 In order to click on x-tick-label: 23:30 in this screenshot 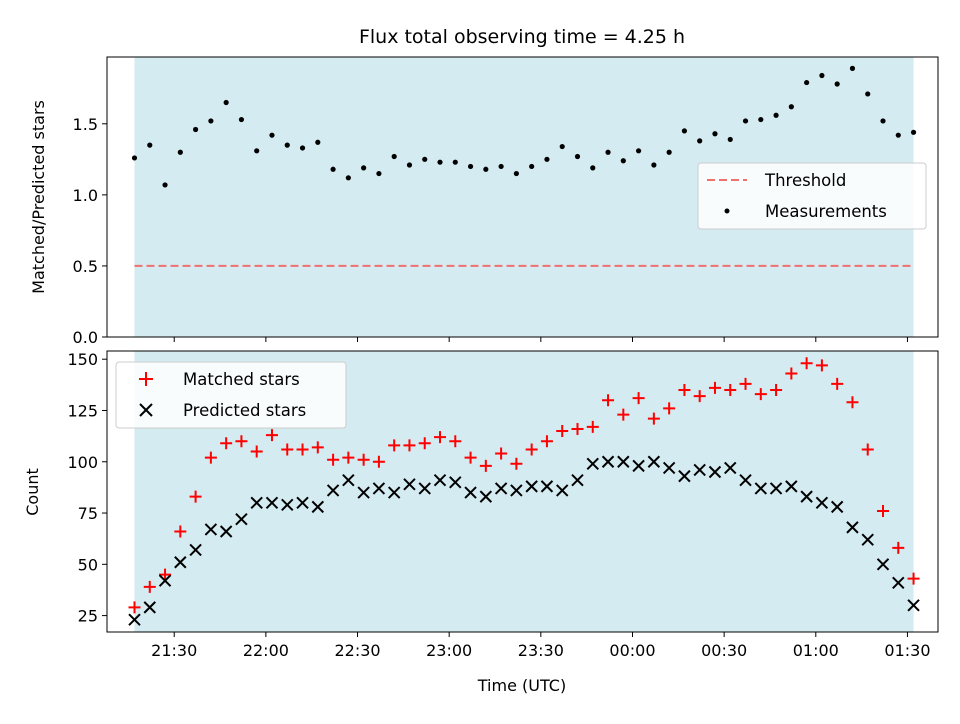, I will do `click(541, 650)`.